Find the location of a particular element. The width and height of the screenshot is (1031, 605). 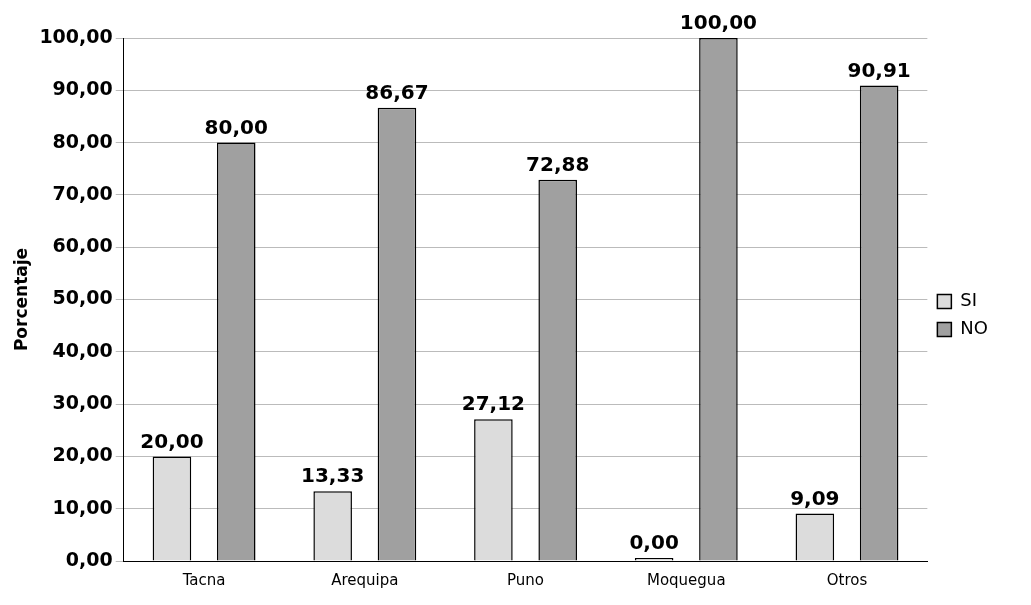

y-tick-label: 50,00 is located at coordinates (82, 297).